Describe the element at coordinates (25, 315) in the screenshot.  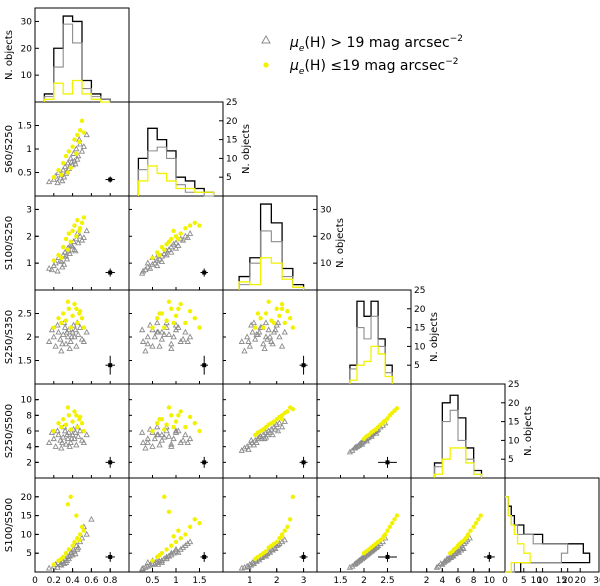
I see `y-tick-label: 2.5` at that location.